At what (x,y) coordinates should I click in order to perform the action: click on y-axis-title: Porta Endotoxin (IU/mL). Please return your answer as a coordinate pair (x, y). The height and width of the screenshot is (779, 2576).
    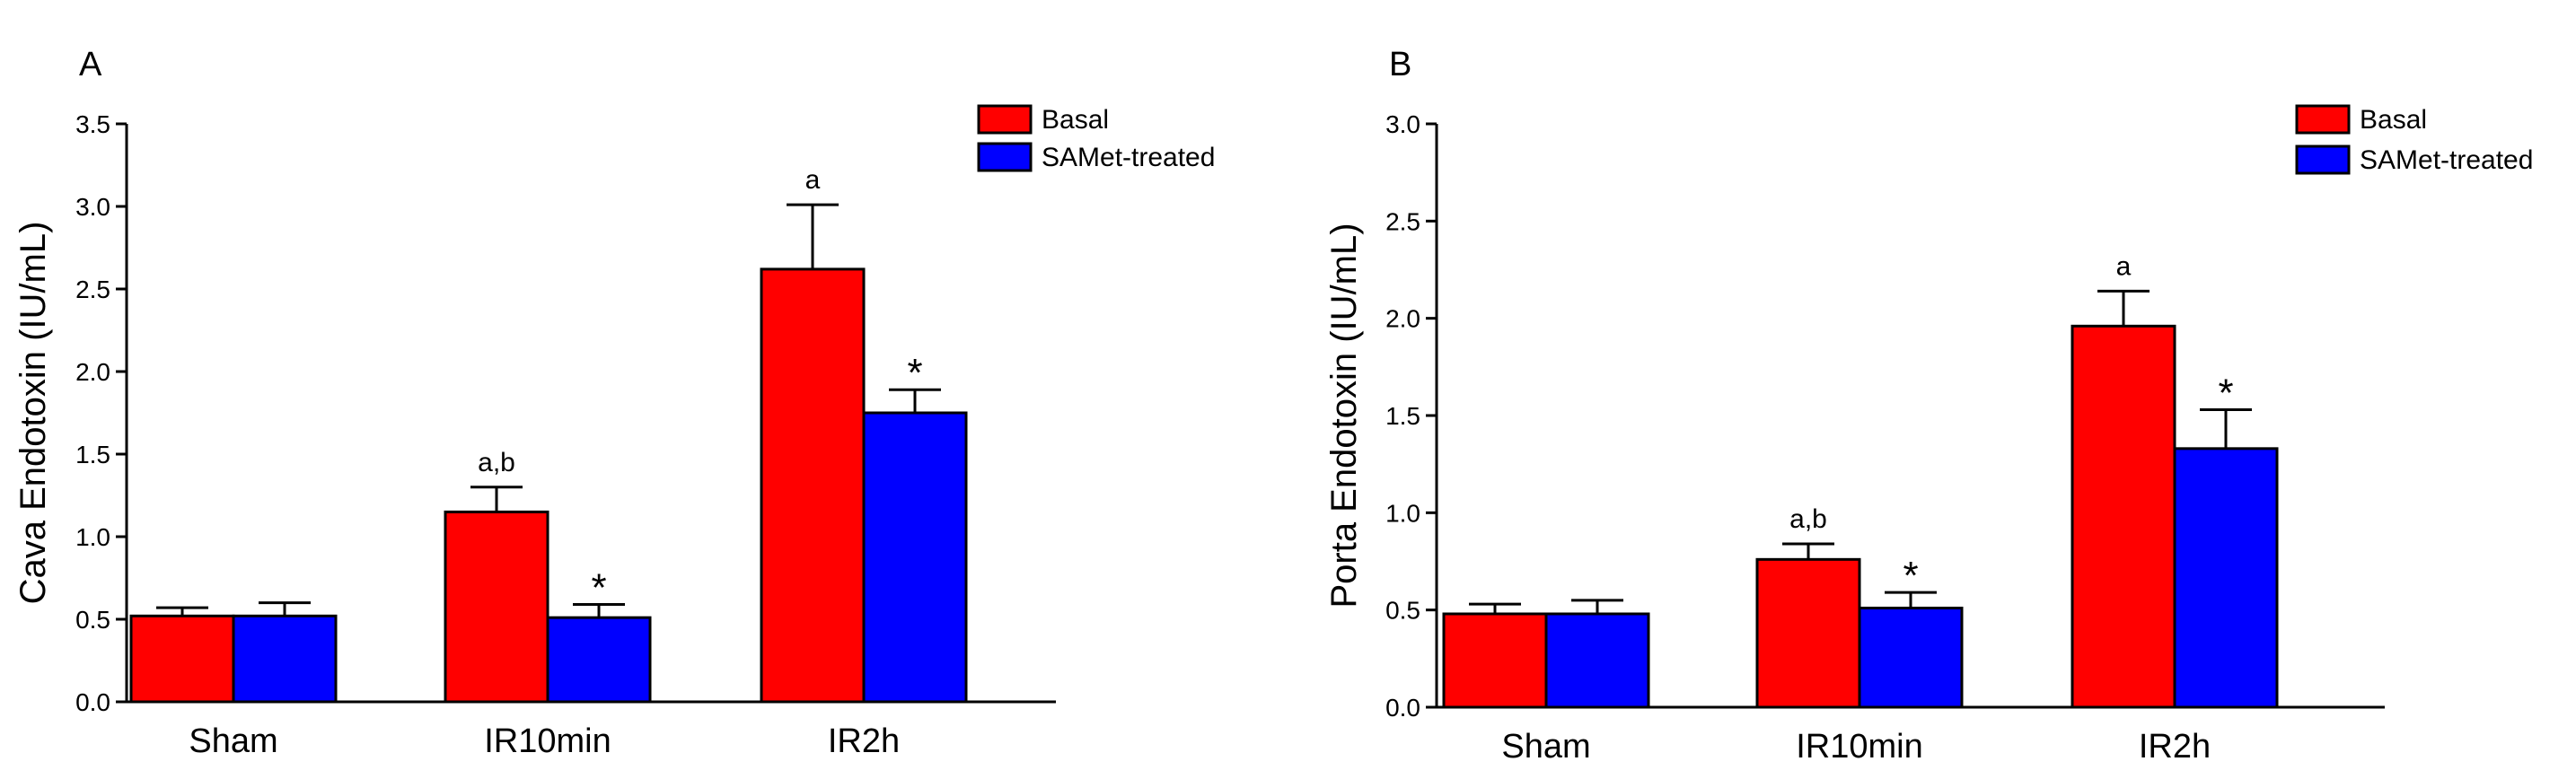
    Looking at the image, I should click on (1344, 416).